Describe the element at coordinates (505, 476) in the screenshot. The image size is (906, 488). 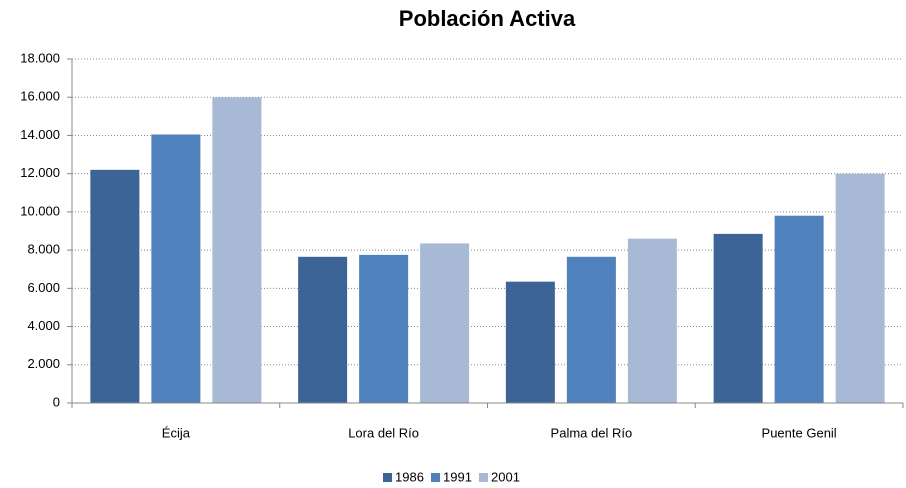
I see `legend-label: 2001` at that location.